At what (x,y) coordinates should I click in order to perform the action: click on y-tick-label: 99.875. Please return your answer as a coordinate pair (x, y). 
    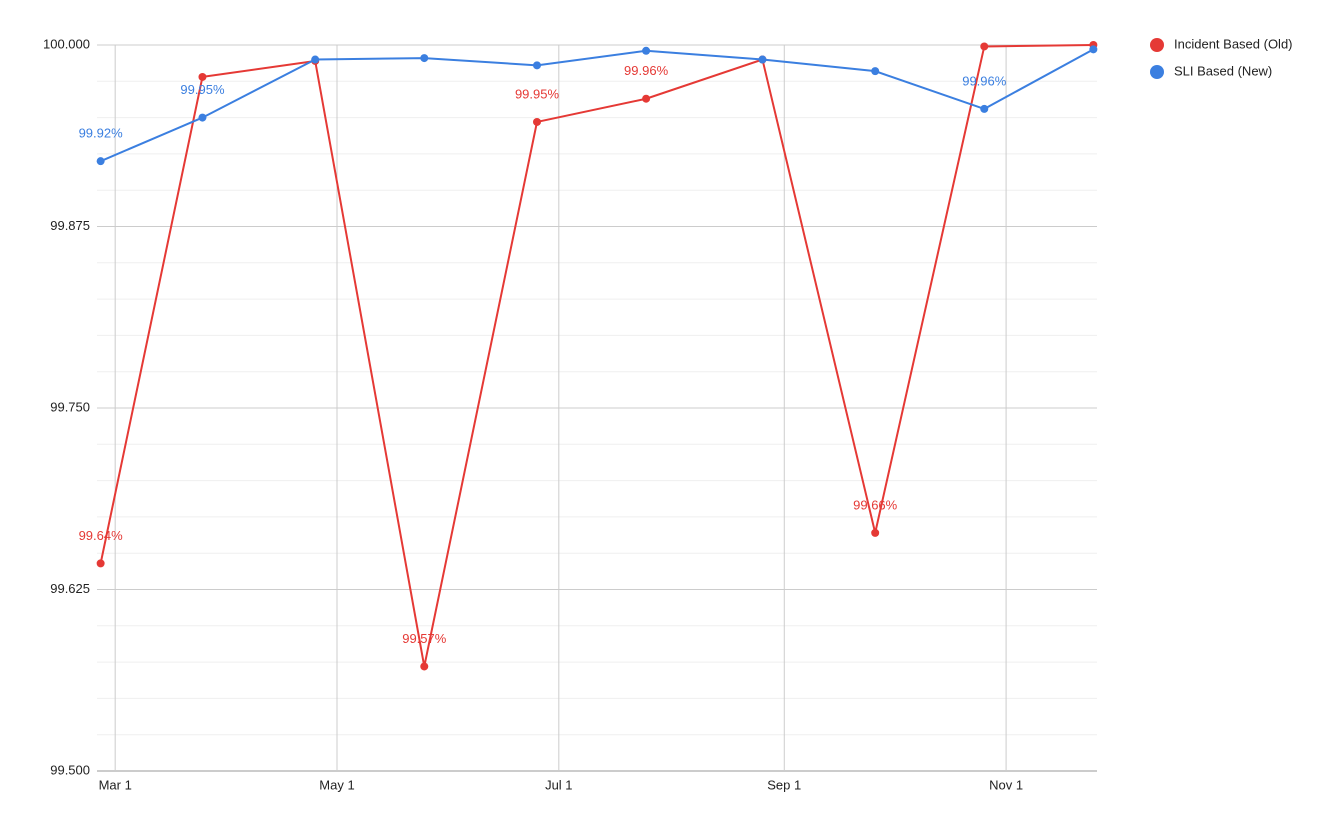
    Looking at the image, I should click on (70, 225).